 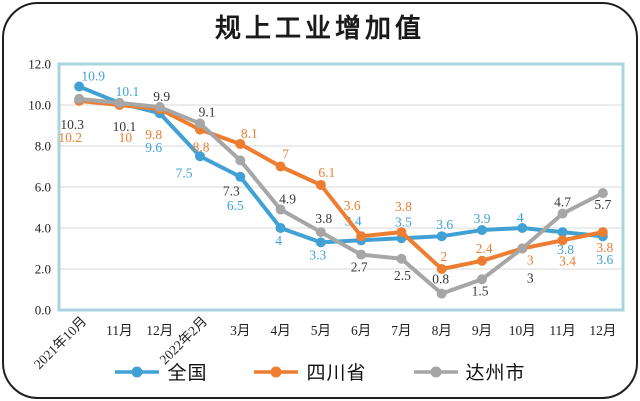 I want to click on data-label-sichuan: 10.2, so click(x=70, y=137).